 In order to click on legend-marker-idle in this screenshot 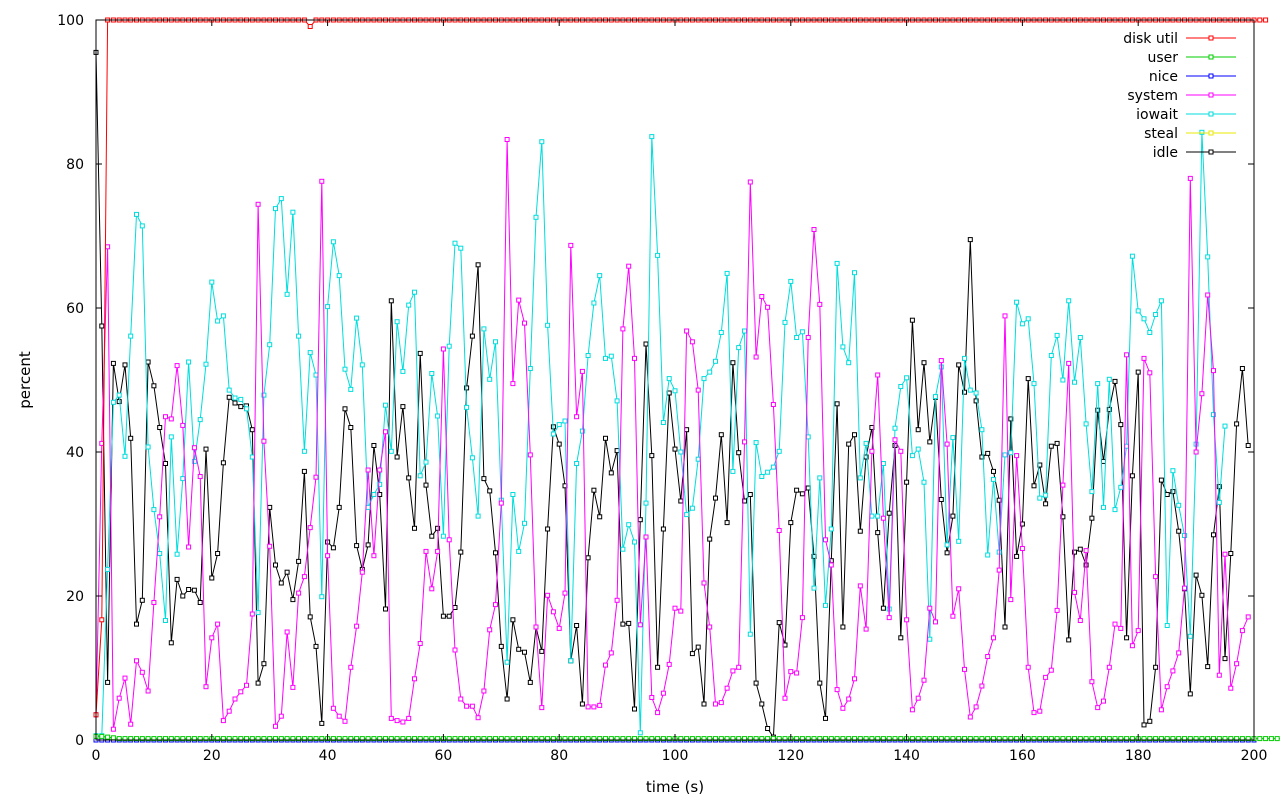, I will do `click(1211, 152)`.